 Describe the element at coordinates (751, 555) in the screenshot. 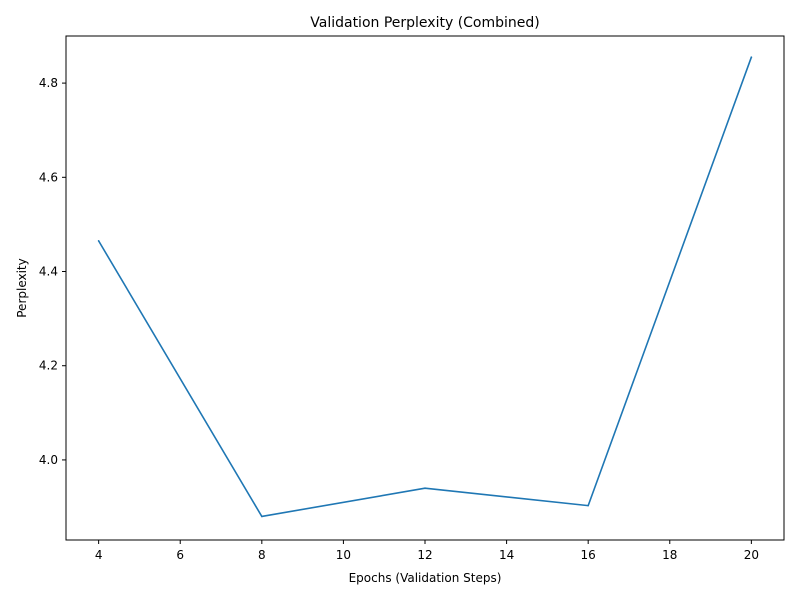

I see `x-tick-label: 20` at that location.